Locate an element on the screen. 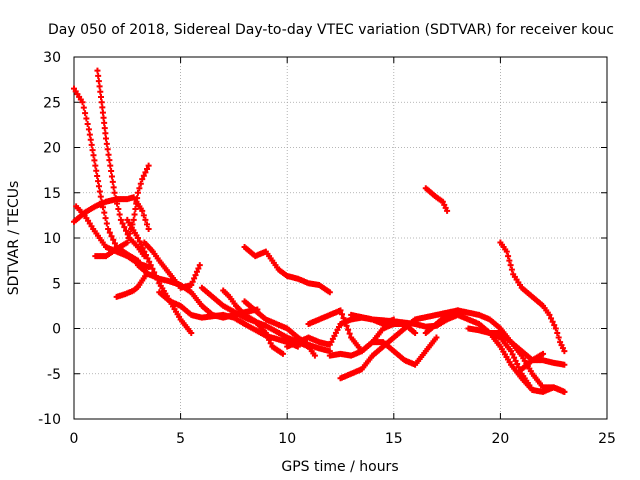 This screenshot has height=480, width=640. series-arc12 is located at coordinates (253, 322).